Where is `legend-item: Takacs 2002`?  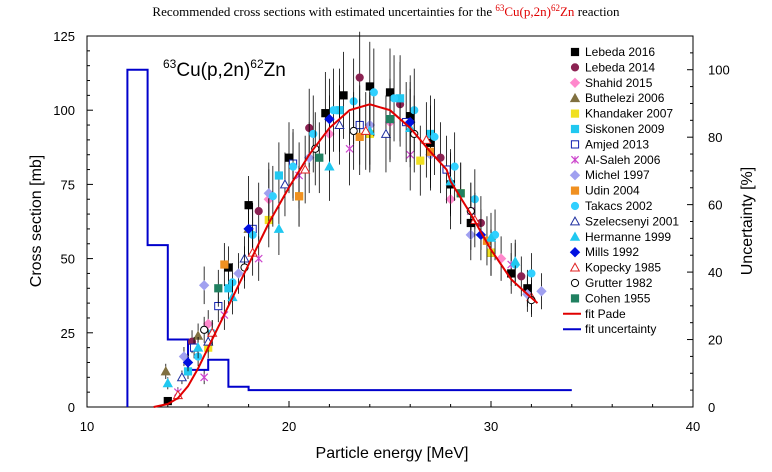
legend-item: Takacs 2002 is located at coordinates (611, 206).